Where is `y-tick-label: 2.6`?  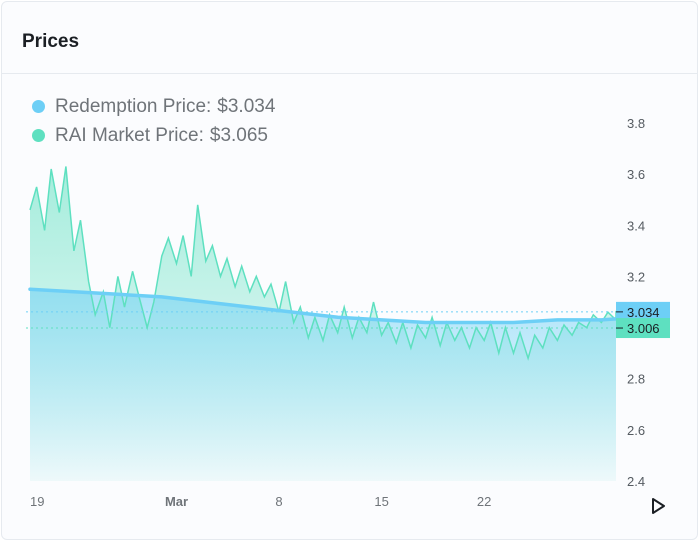
y-tick-label: 2.6 is located at coordinates (636, 430).